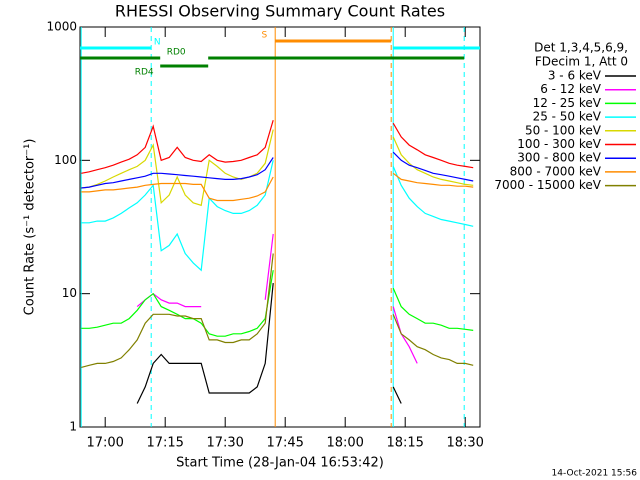 This screenshot has height=480, width=640. Describe the element at coordinates (280, 463) in the screenshot. I see `x-axis-label: Start Time (28-Jan-04 16:53:42)` at that location.